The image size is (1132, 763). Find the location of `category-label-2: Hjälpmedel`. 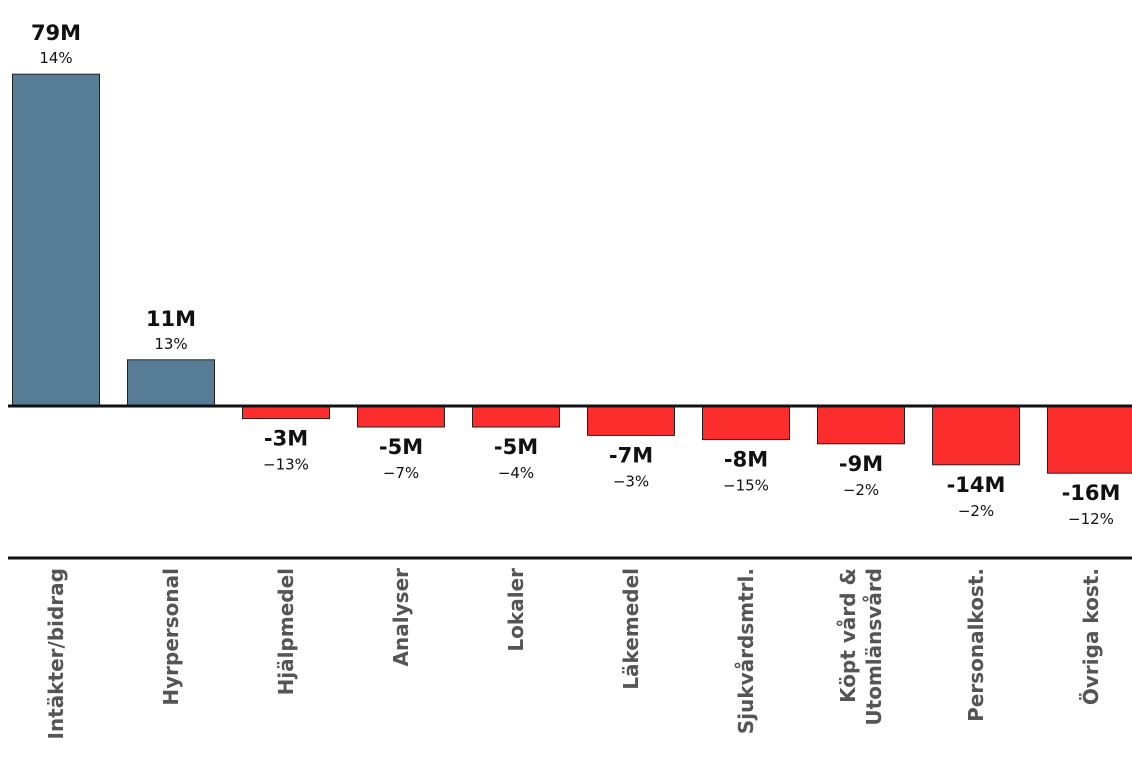

category-label-2: Hjälpmedel is located at coordinates (286, 631).